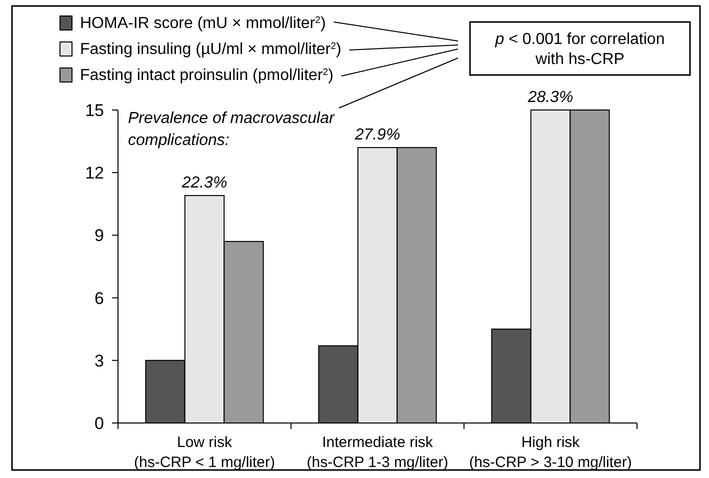  Describe the element at coordinates (204, 183) in the screenshot. I see `annotation: 22.3%` at that location.